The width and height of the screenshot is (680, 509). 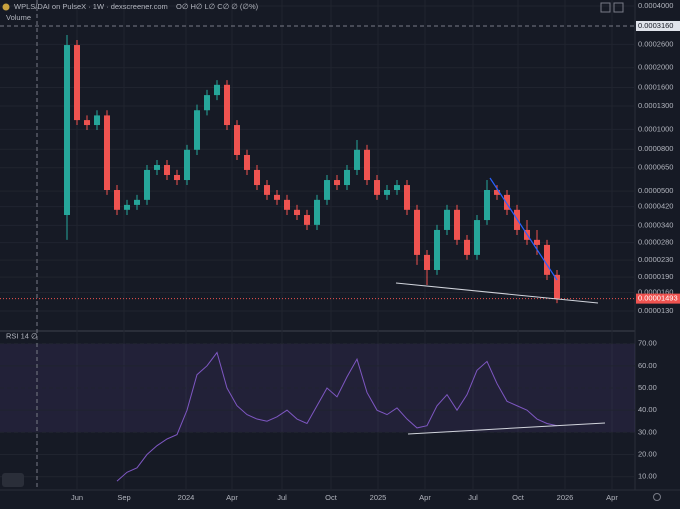 I want to click on y-tick-label: 0.0000190, so click(x=655, y=276).